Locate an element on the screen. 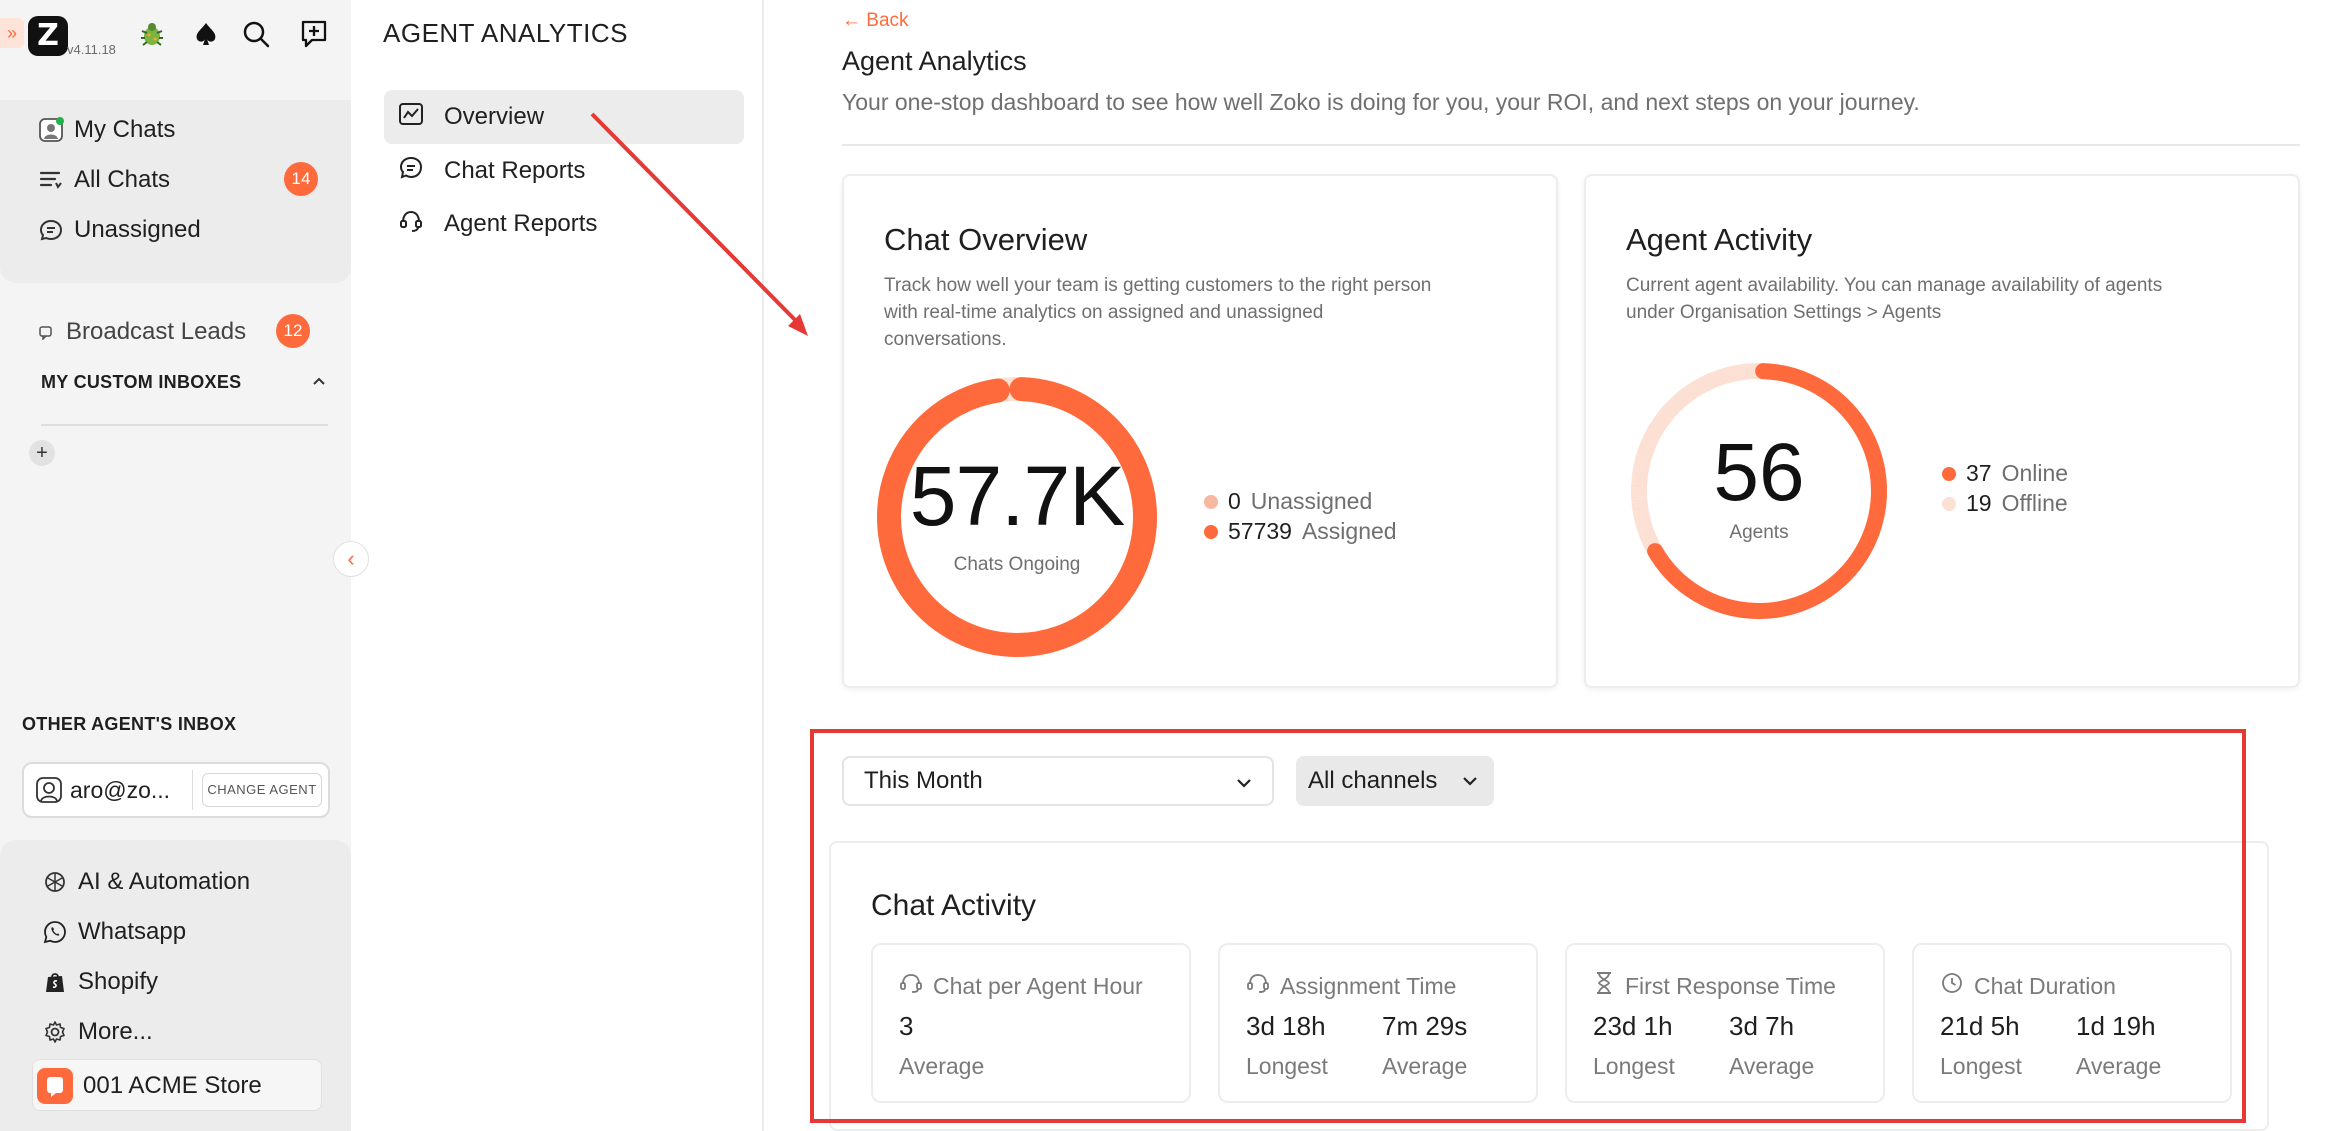 The width and height of the screenshot is (2344, 1131). channel-select-value: All channels is located at coordinates (1373, 780).